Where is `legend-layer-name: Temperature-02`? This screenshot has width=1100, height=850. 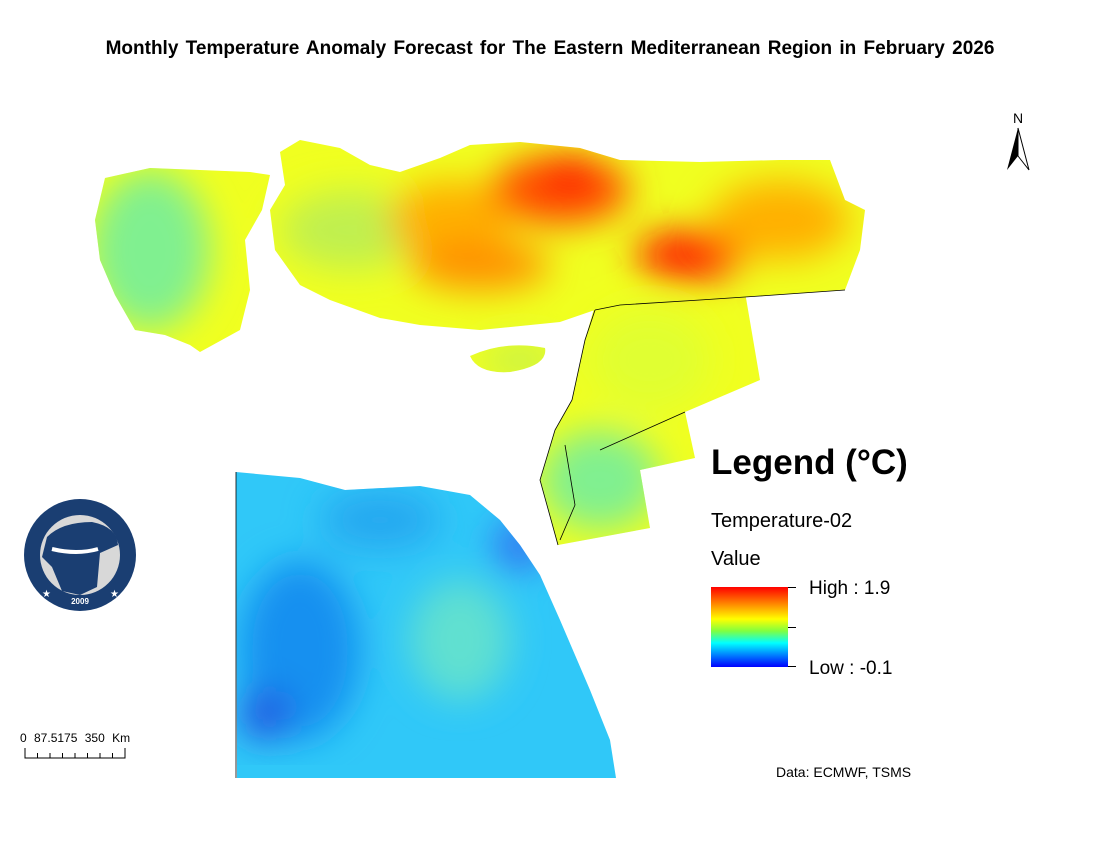 legend-layer-name: Temperature-02 is located at coordinates (782, 521).